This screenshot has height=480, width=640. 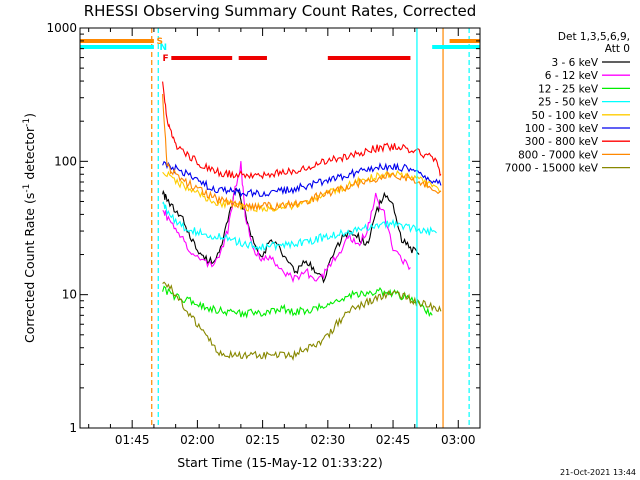 I want to click on y-label-suffix: ), so click(x=29, y=115).